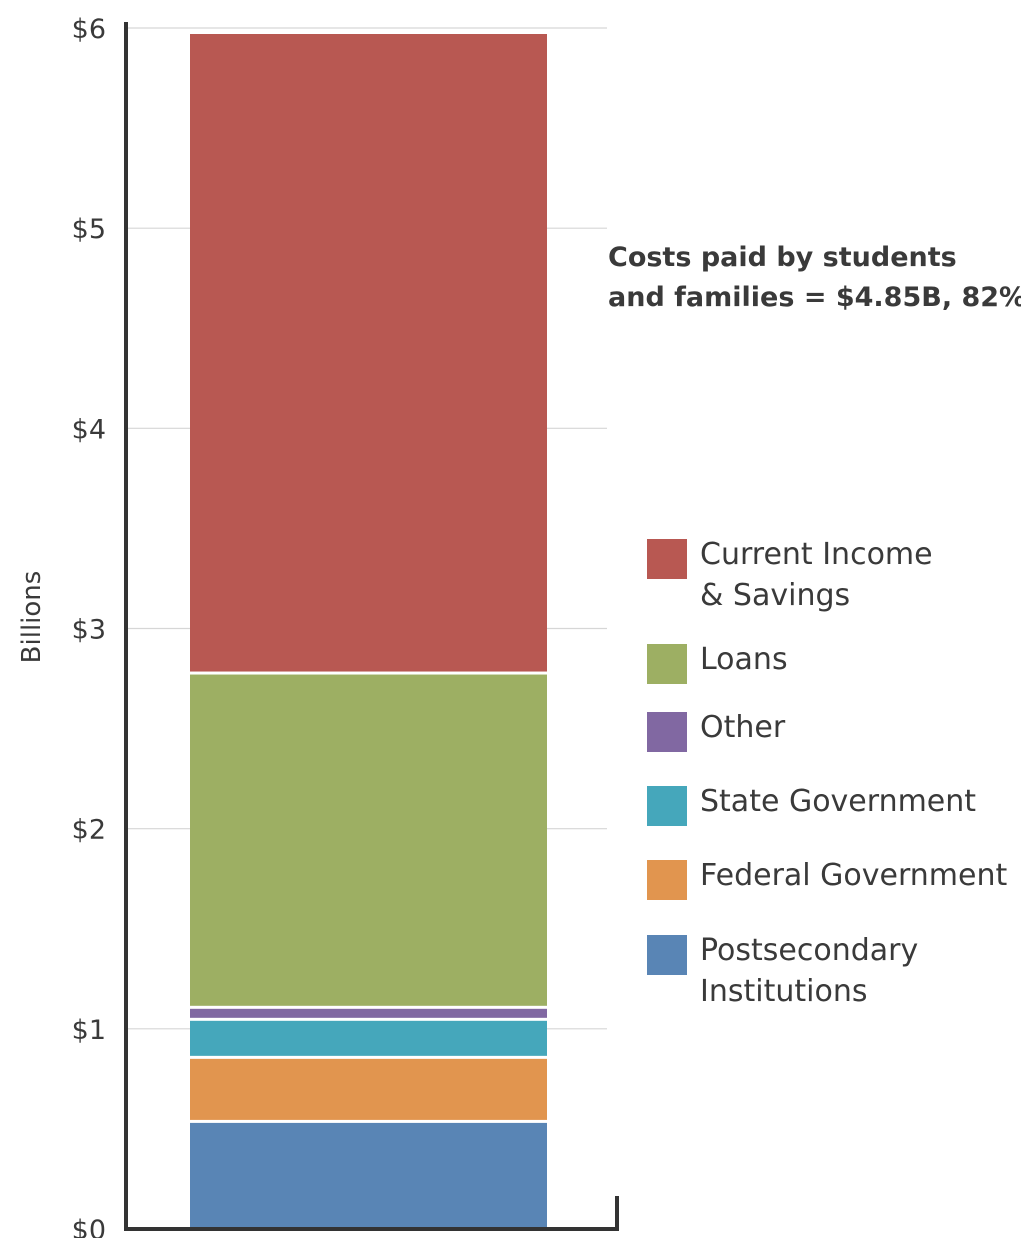 Image resolution: width=1021 pixels, height=1238 pixels. What do you see at coordinates (809, 950) in the screenshot?
I see `legend-label-line: Postsecondary` at bounding box center [809, 950].